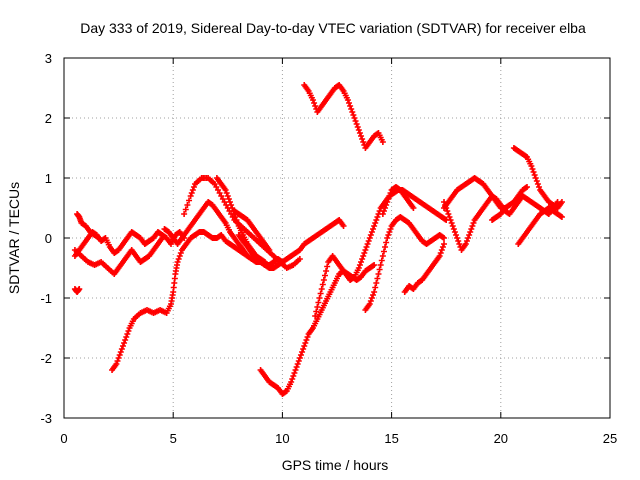 This screenshot has width=640, height=480. I want to click on y-tick-label: -3, so click(46, 418).